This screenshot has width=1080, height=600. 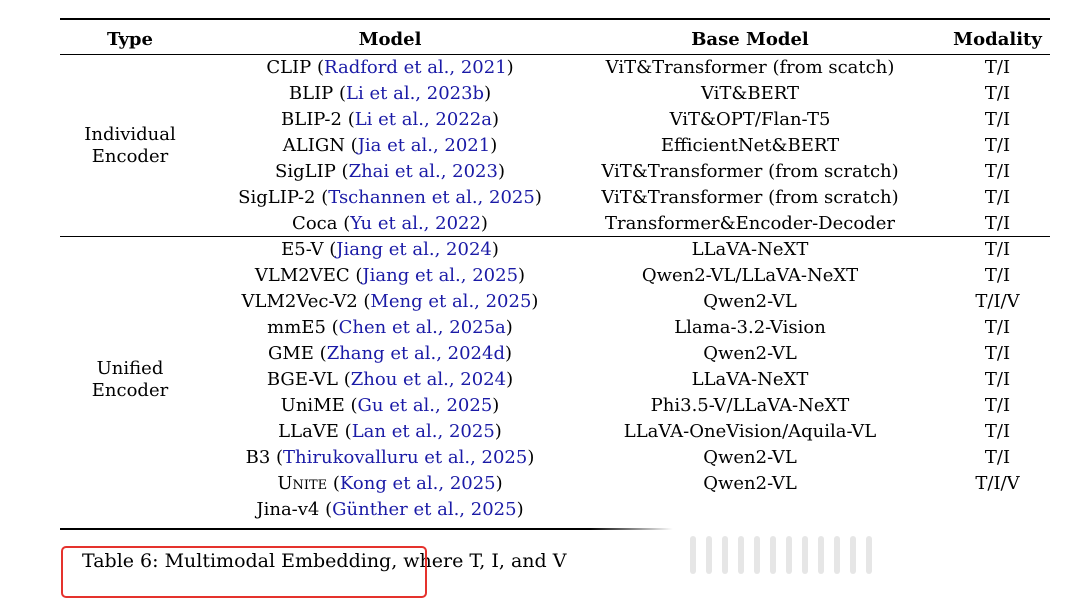 What do you see at coordinates (451, 301) in the screenshot?
I see `citation-link: Meng et al., 2025` at bounding box center [451, 301].